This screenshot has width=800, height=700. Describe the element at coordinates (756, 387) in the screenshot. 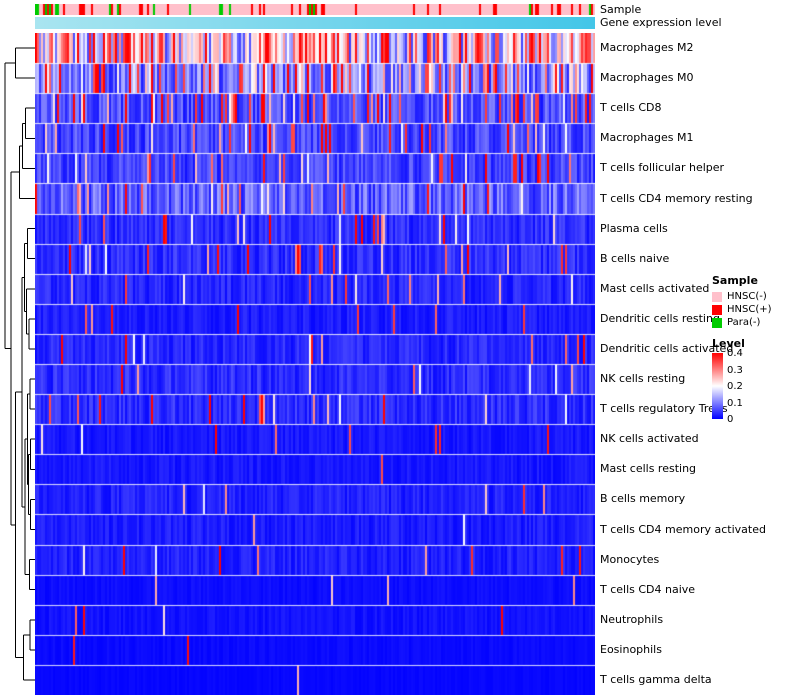

I see `level-colorbar-wrap: 0.4 0.3 0.2 0.1 0` at that location.